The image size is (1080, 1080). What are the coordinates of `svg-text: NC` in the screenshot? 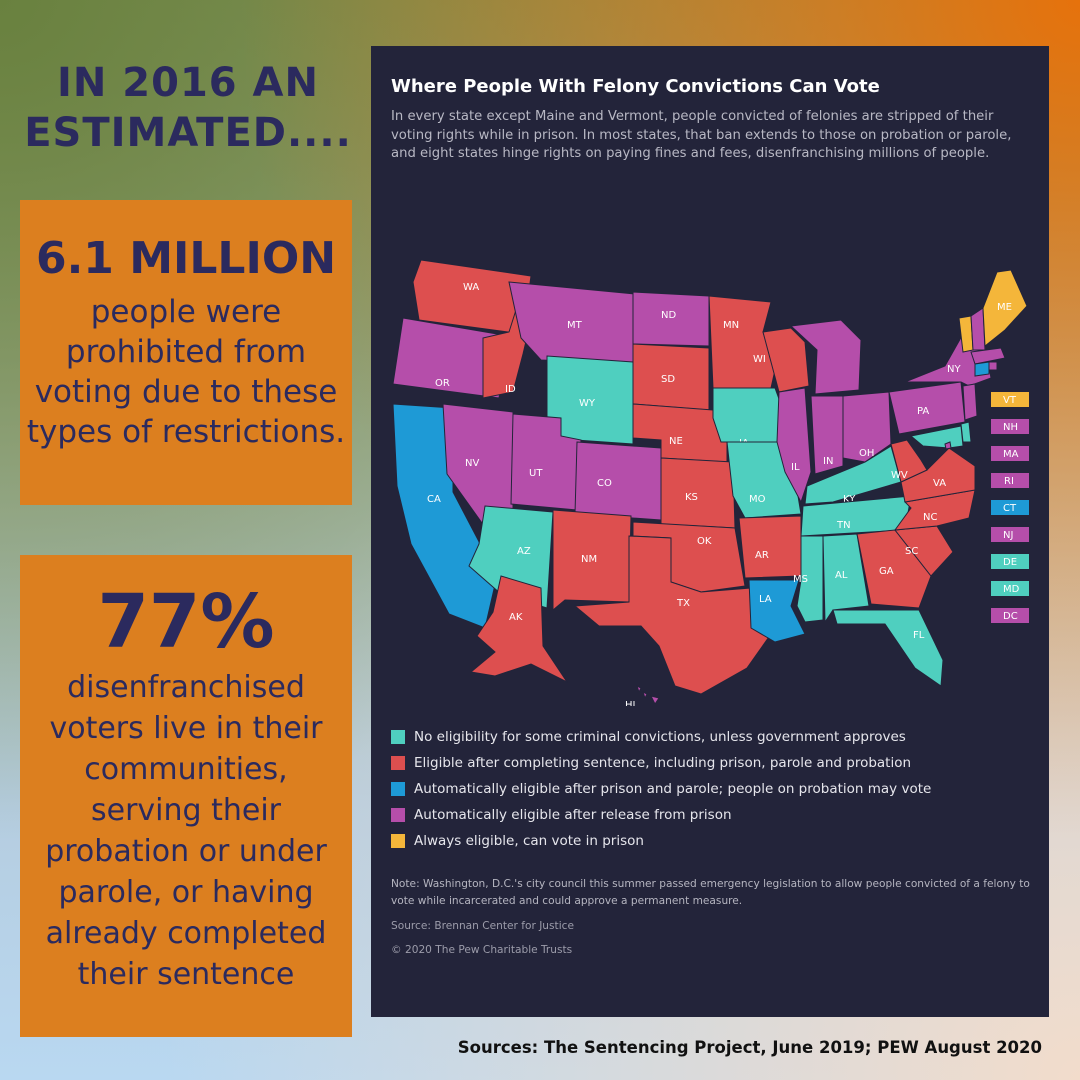 It's located at (930, 517).